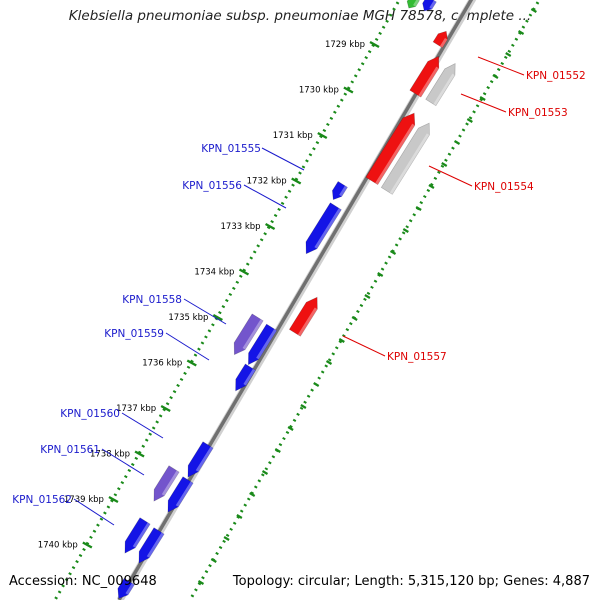 The height and width of the screenshot is (600, 600). Describe the element at coordinates (42, 500) in the screenshot. I see `gene-label-kpn_01562: KPN_01562` at that location.